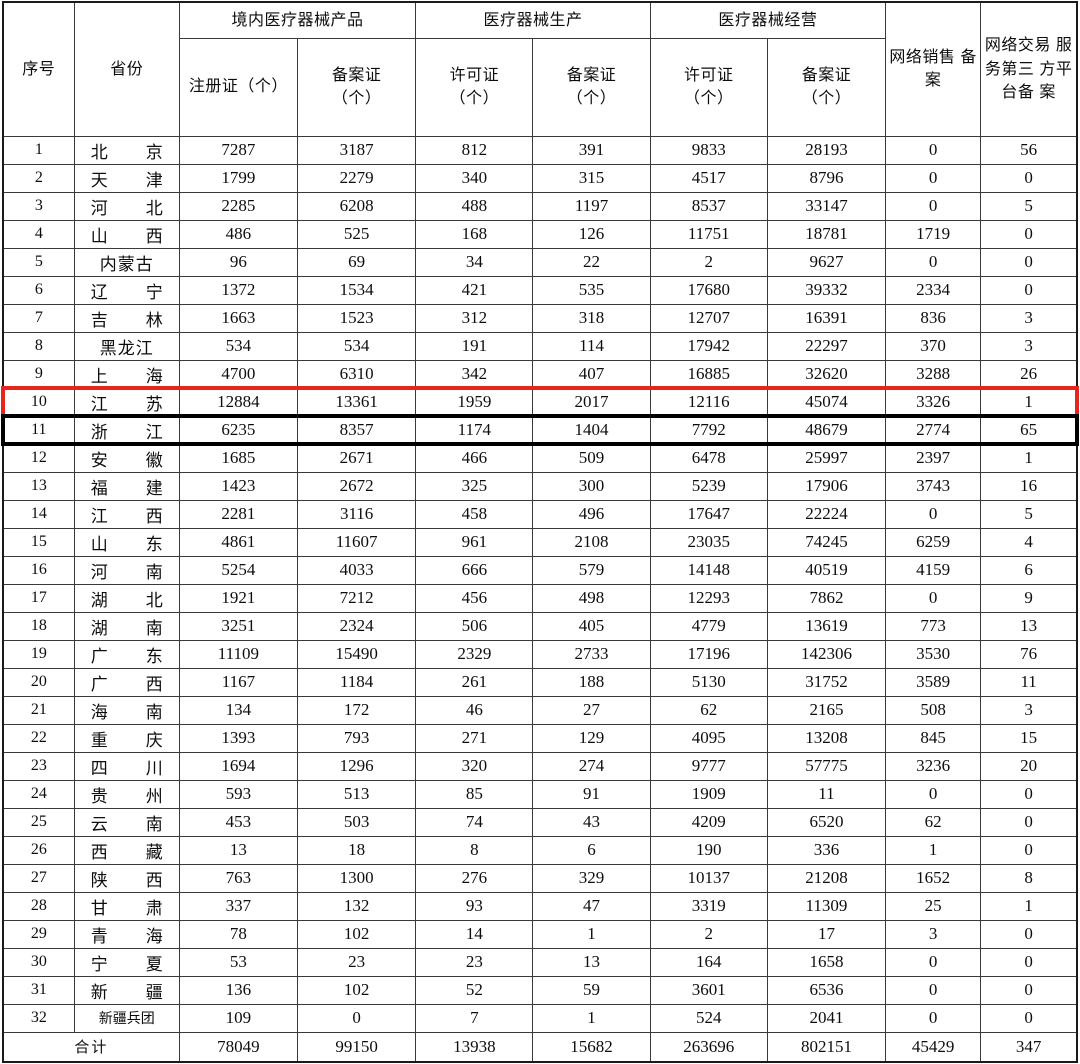  I want to click on cell-value: 12293, so click(708, 598).